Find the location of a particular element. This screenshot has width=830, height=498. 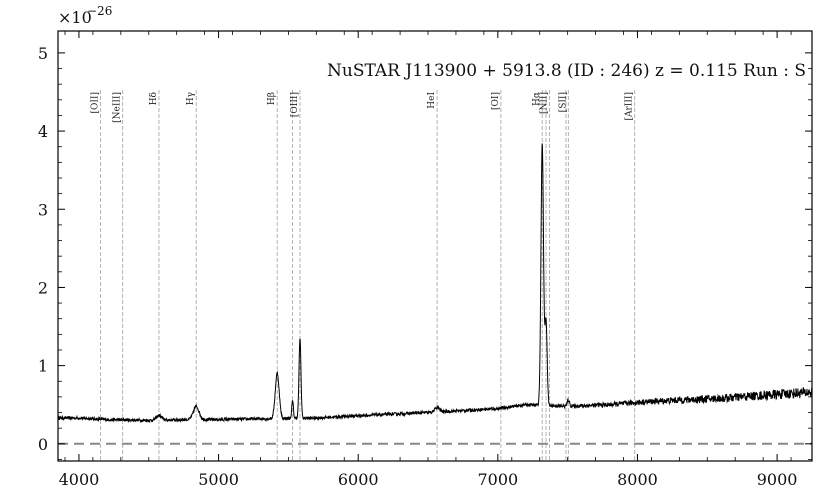

x-tick-label: 5000 is located at coordinates (218, 479).